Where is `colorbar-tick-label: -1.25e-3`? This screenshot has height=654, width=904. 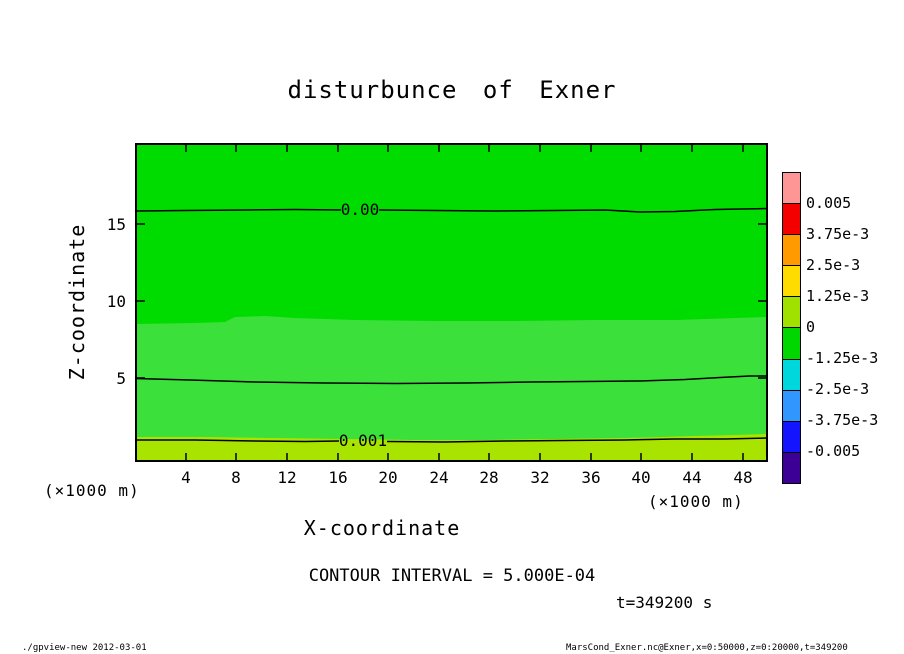
colorbar-tick-label: -1.25e-3 is located at coordinates (842, 358).